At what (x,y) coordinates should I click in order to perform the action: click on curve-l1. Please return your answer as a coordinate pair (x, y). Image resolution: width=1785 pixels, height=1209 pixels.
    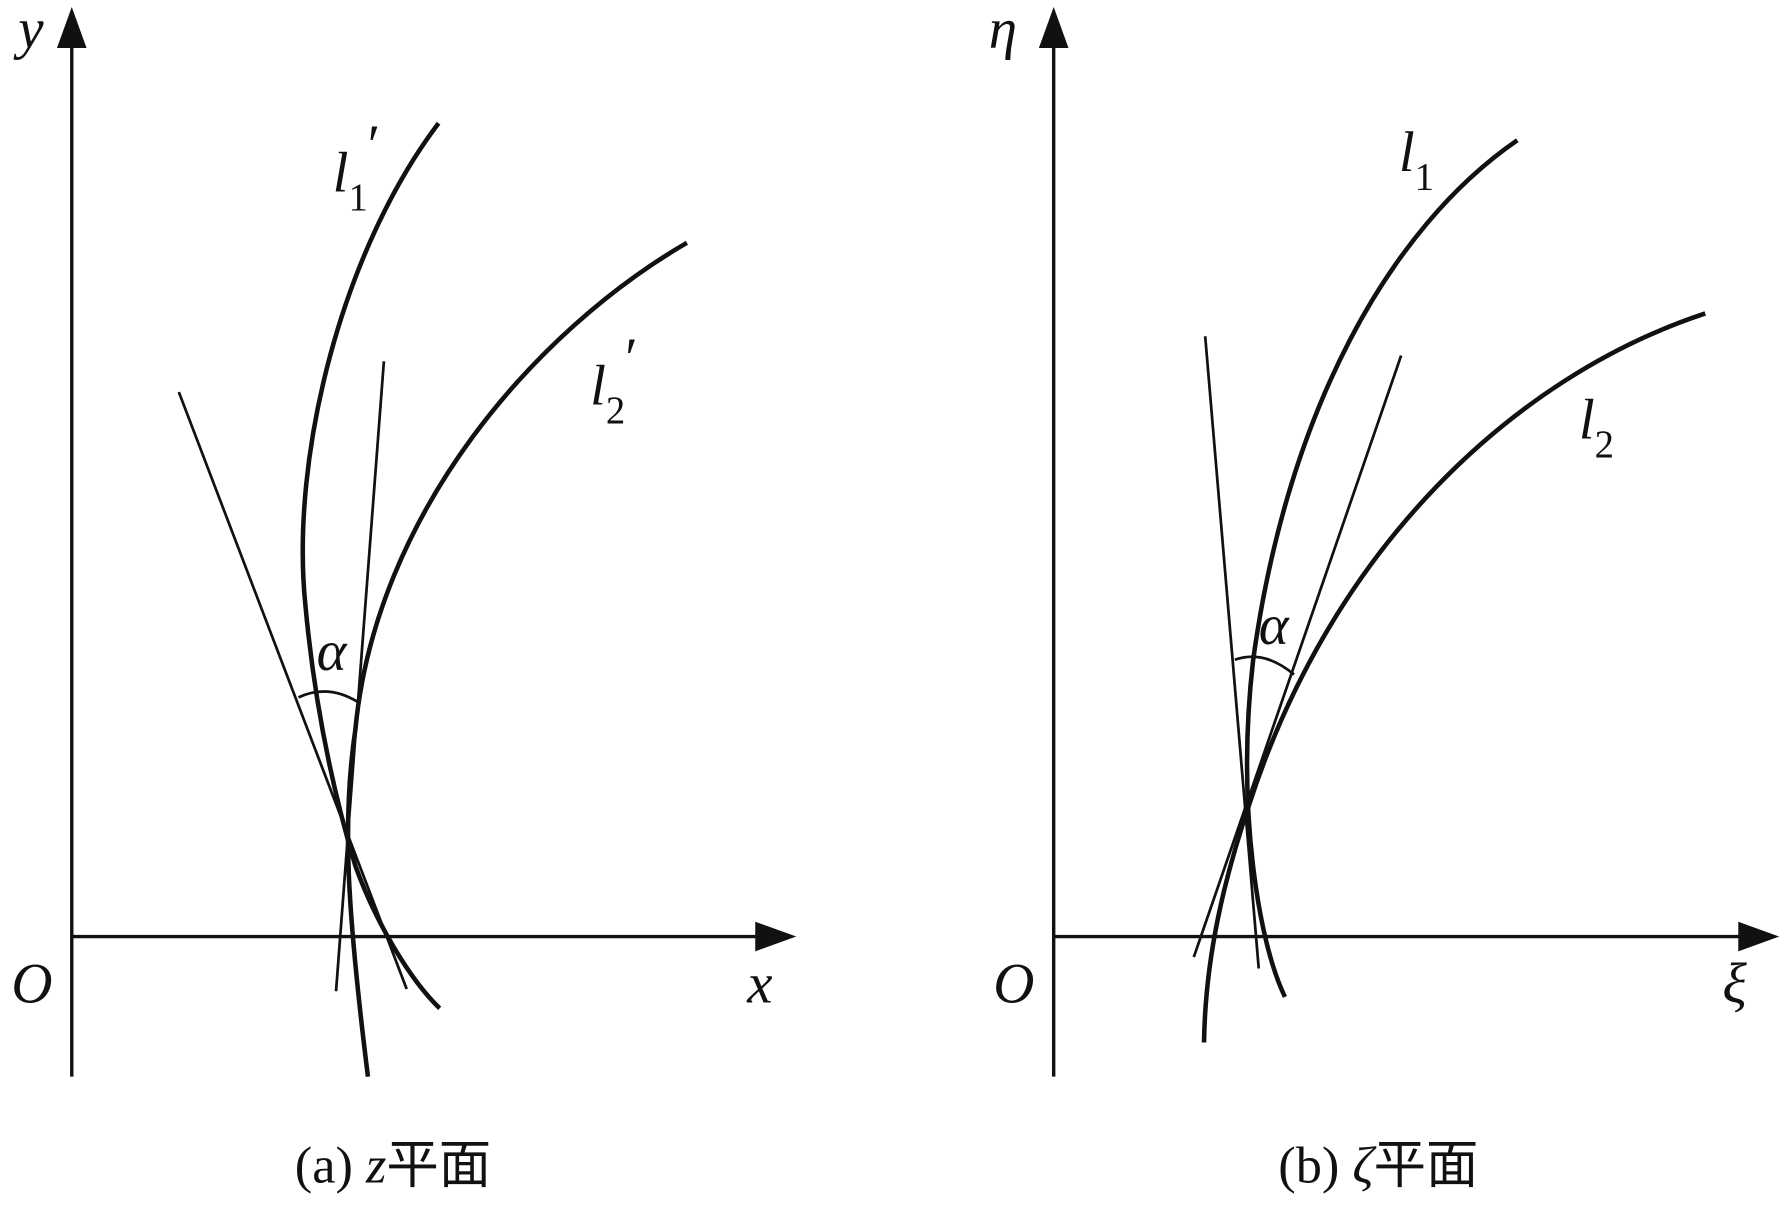
    Looking at the image, I should click on (1381, 568).